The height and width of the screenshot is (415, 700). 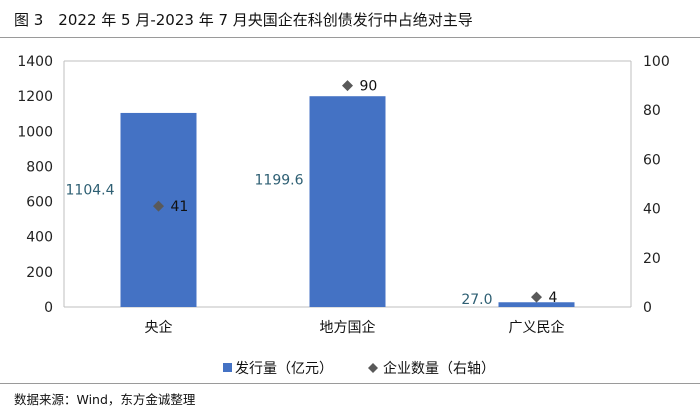 I want to click on left-axis-tick-label: 200, so click(x=39, y=273).